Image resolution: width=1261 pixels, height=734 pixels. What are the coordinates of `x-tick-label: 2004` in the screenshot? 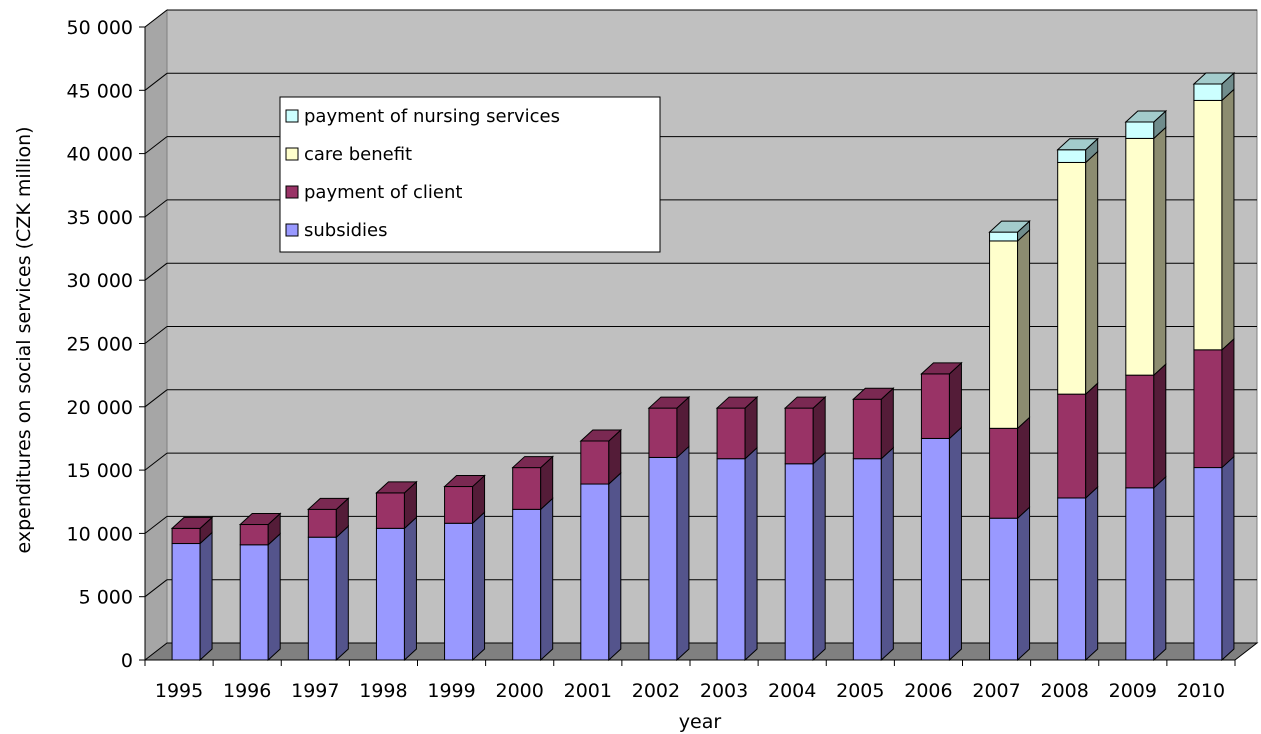 It's located at (792, 691).